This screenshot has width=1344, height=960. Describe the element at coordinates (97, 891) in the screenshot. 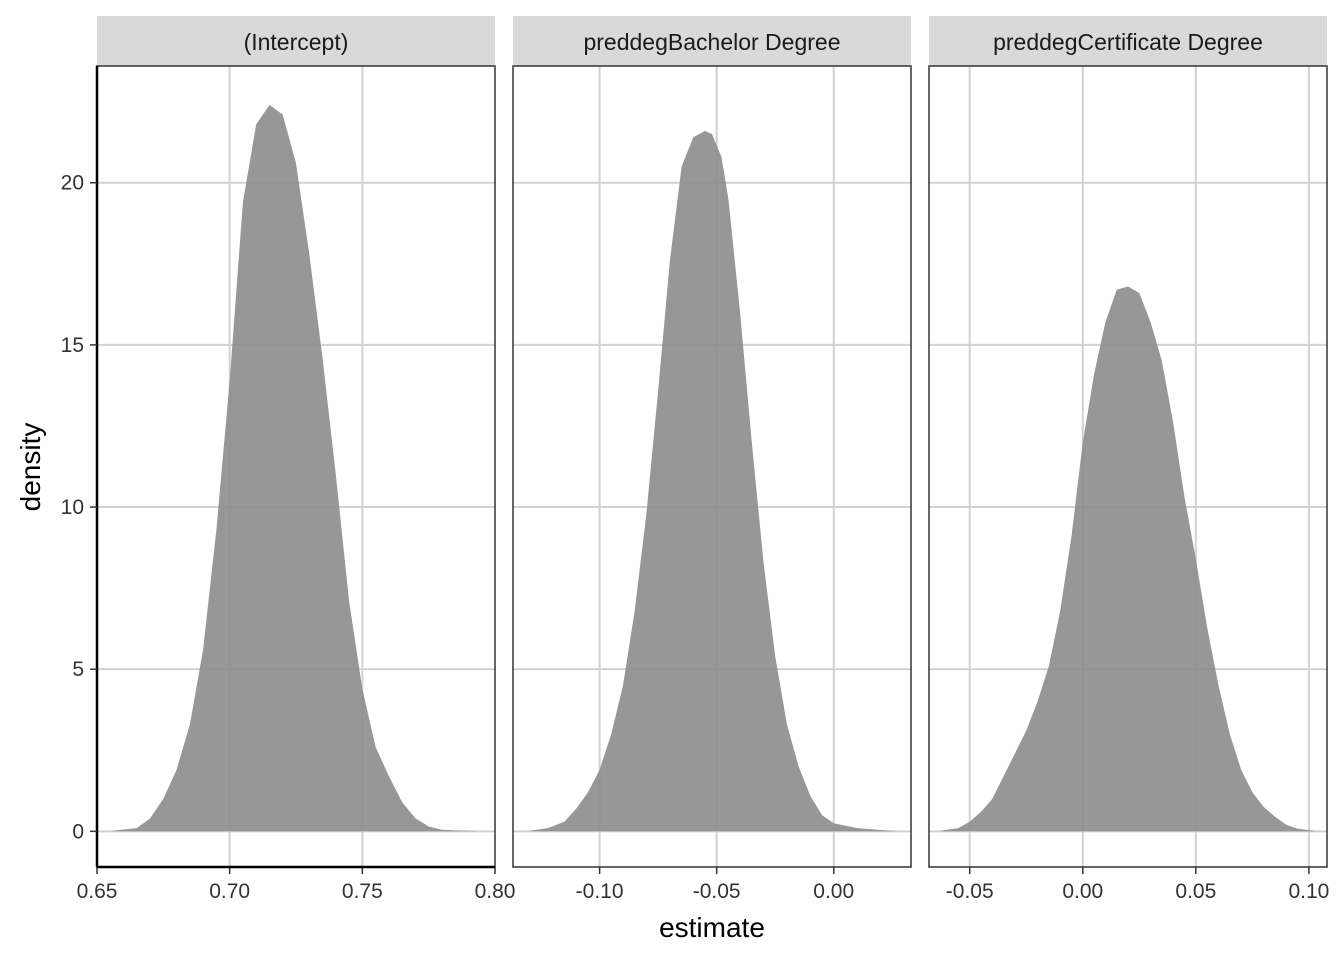

I see `x-tick-label: 0.65` at that location.